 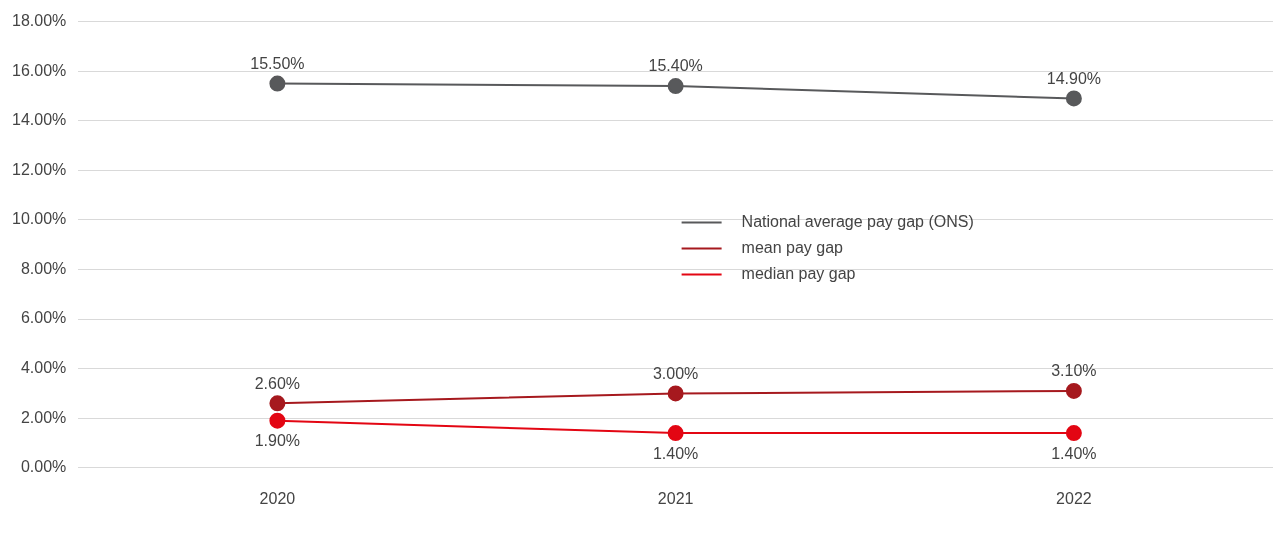 What do you see at coordinates (39, 169) in the screenshot?
I see `y-tick-label: 12.00%` at bounding box center [39, 169].